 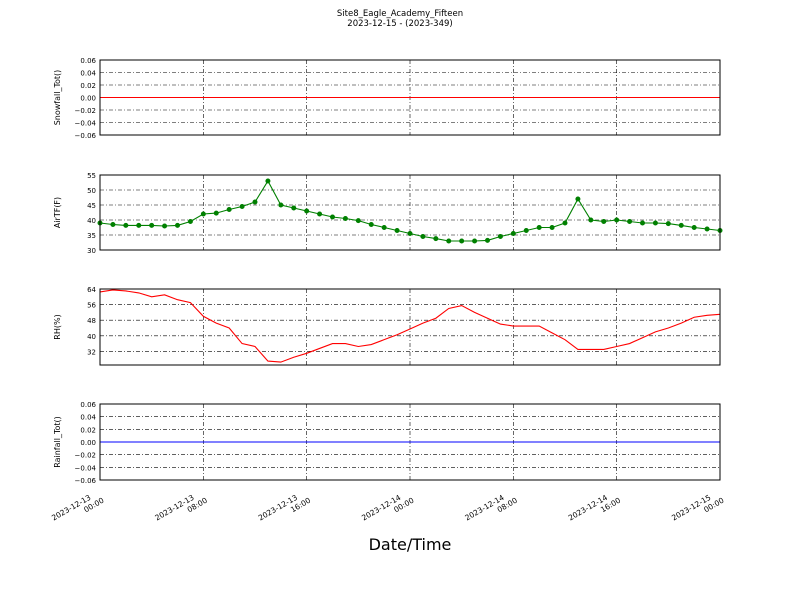 I want to click on y-tick-label: 50, so click(x=91, y=191).